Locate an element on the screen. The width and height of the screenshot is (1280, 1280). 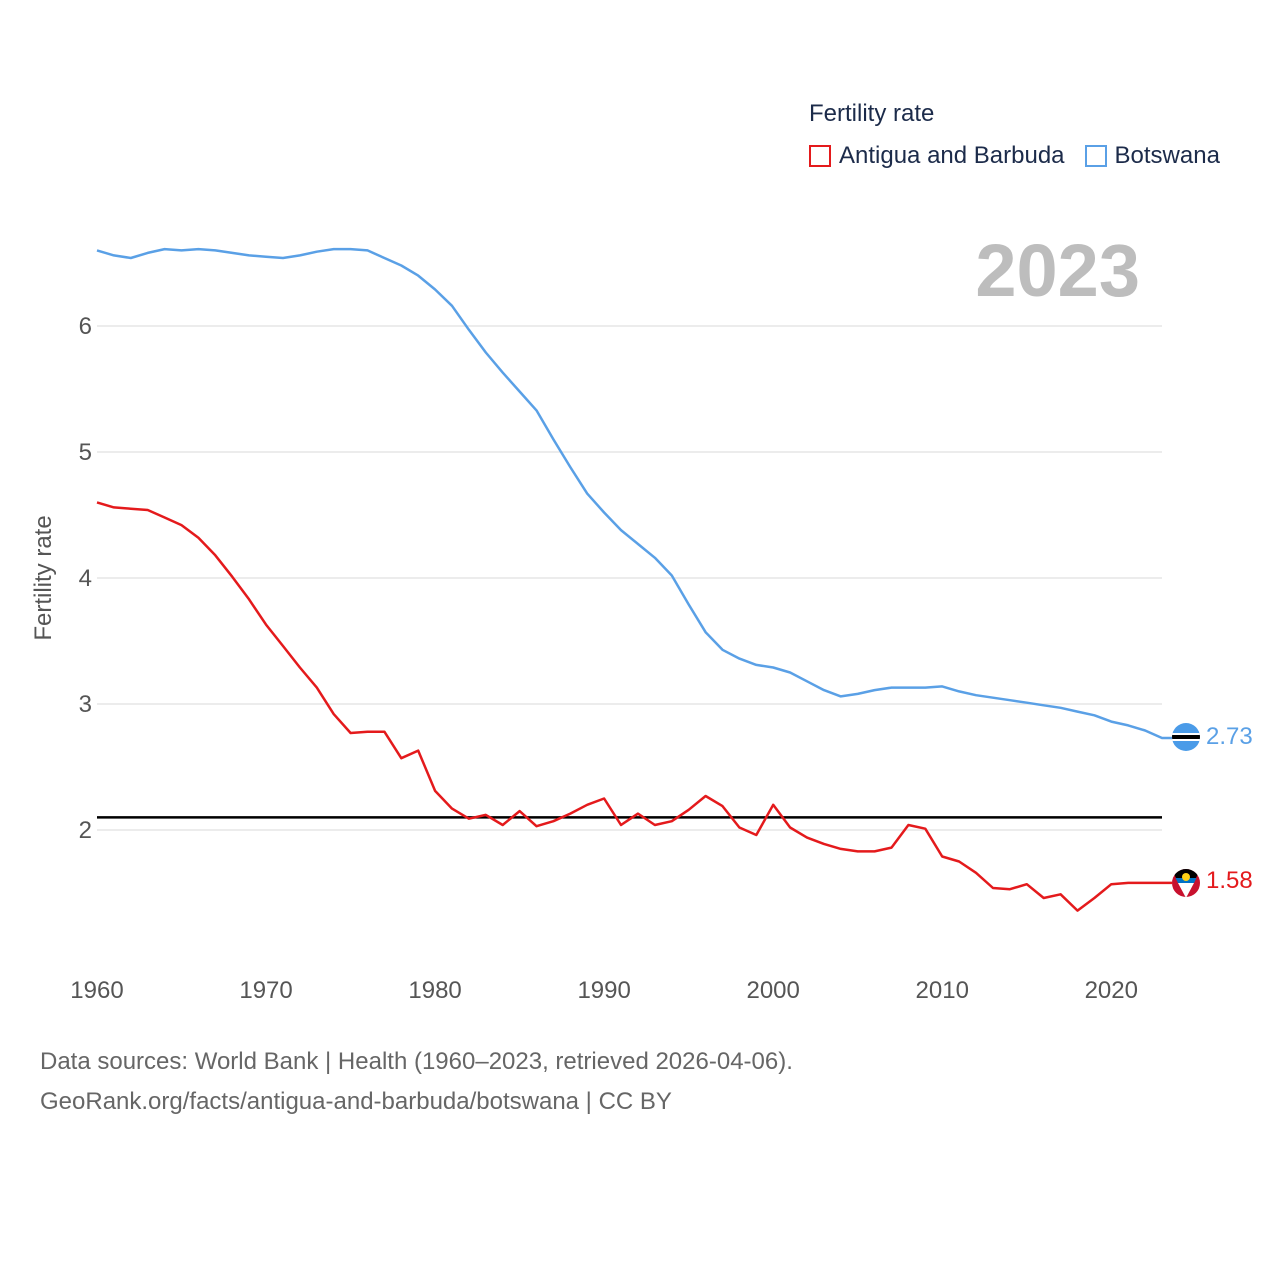
y-tick-labels: 2 3 4 5 6 is located at coordinates (85, 578).